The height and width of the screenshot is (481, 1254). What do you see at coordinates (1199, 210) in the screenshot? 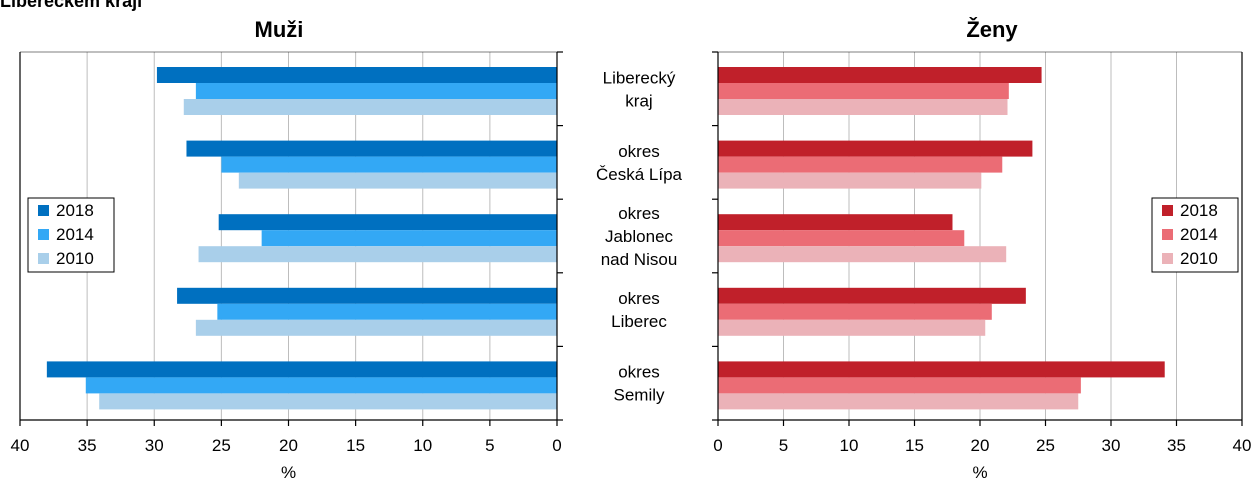
I see `women-legend-label-2018: 2018` at bounding box center [1199, 210].